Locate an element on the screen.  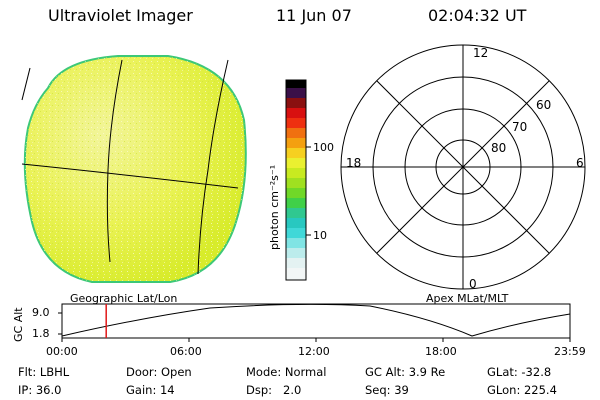
timeline-plot is located at coordinates (314, 322).